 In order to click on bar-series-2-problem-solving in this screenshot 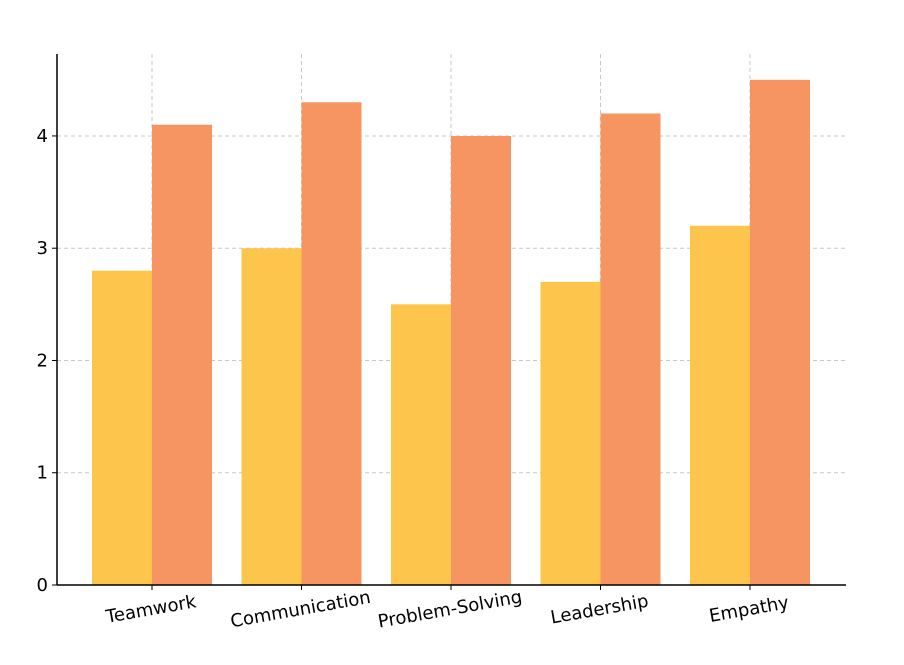, I will do `click(481, 360)`.